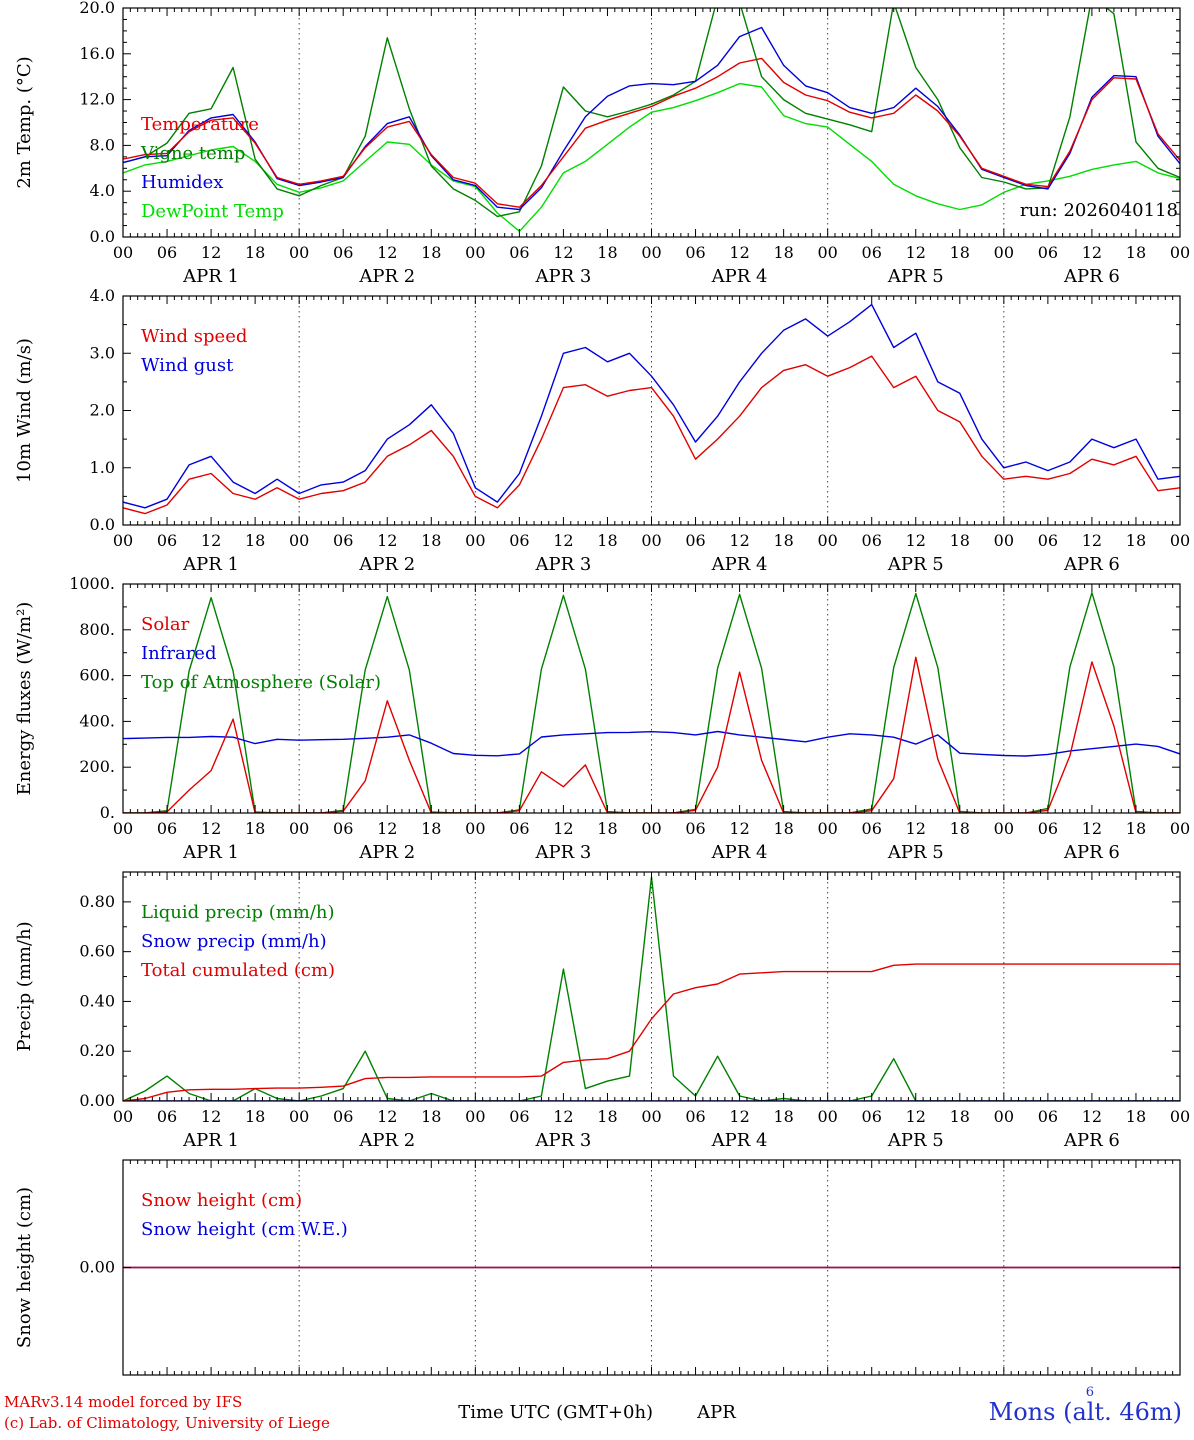 Image resolution: width=1194 pixels, height=1440 pixels. What do you see at coordinates (238, 970) in the screenshot?
I see `legend-total-cumulated: Total cumulated (cm)` at bounding box center [238, 970].